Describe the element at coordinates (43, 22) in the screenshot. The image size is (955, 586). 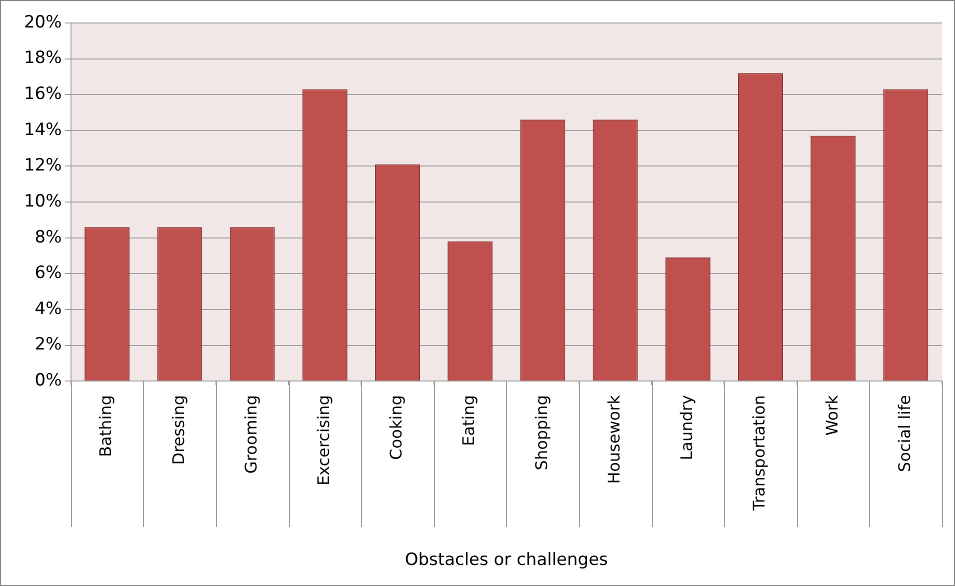
I see `y-tick-label: 20%` at that location.